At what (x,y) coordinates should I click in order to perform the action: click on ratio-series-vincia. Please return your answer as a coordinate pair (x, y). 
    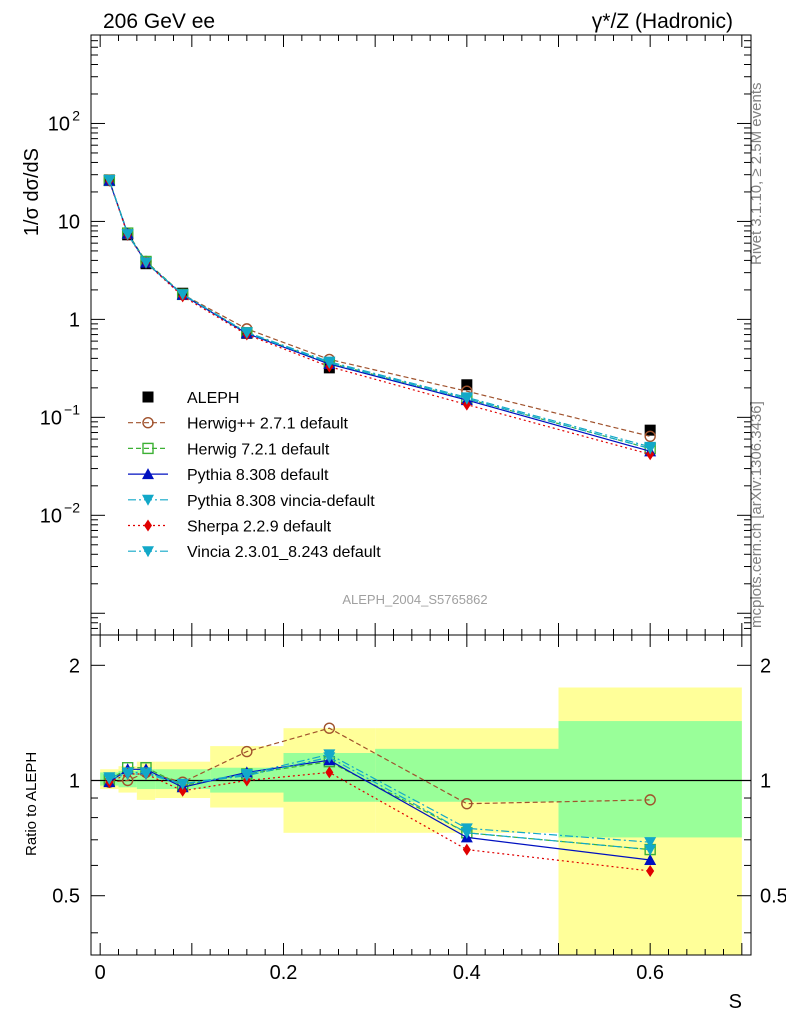
    Looking at the image, I should click on (380, 804).